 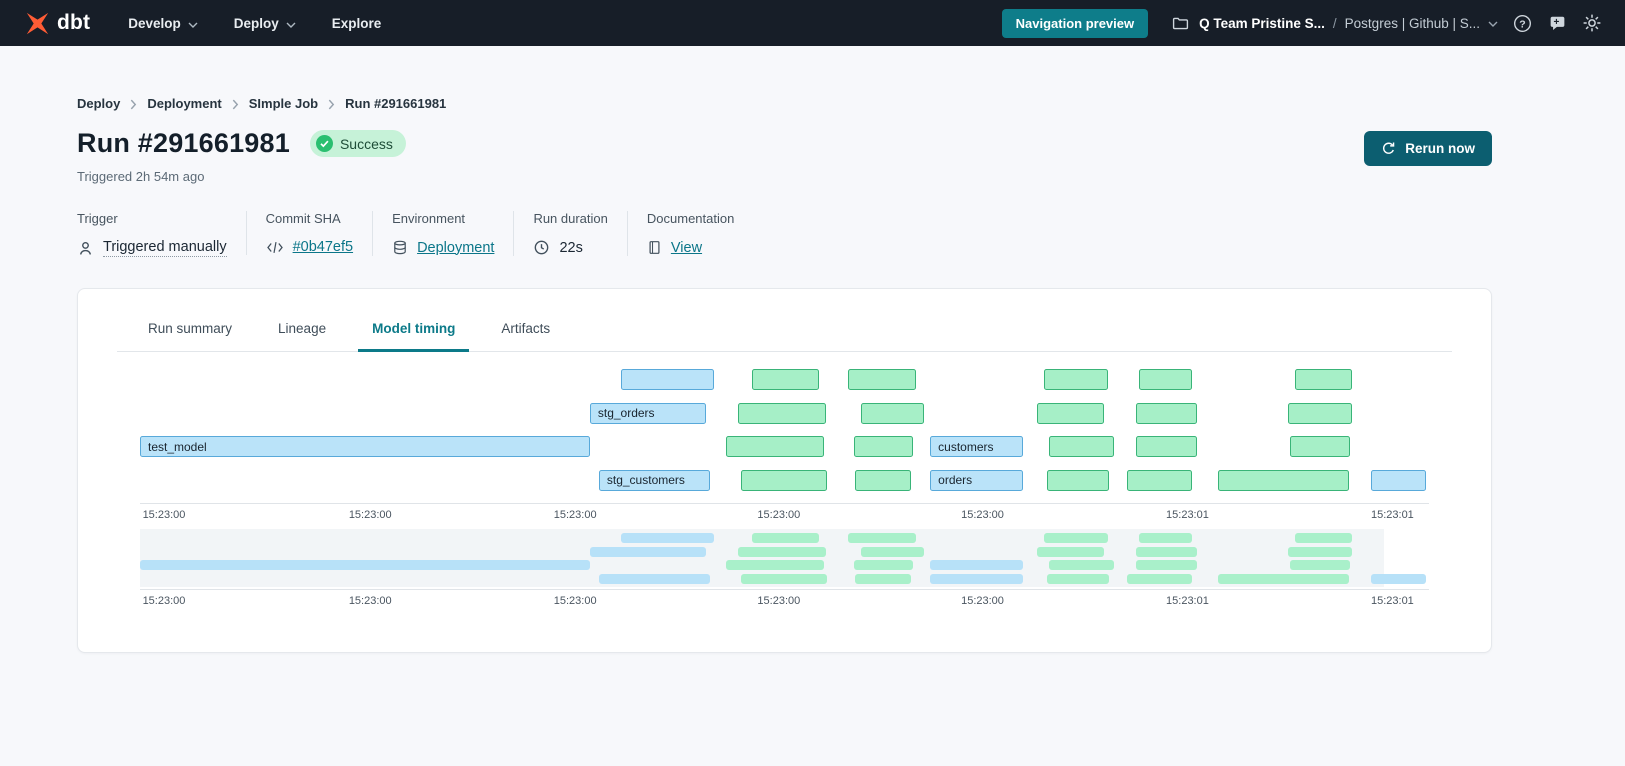 What do you see at coordinates (141, 176) in the screenshot?
I see `triggered-ago: Triggered 2h 54m ago` at bounding box center [141, 176].